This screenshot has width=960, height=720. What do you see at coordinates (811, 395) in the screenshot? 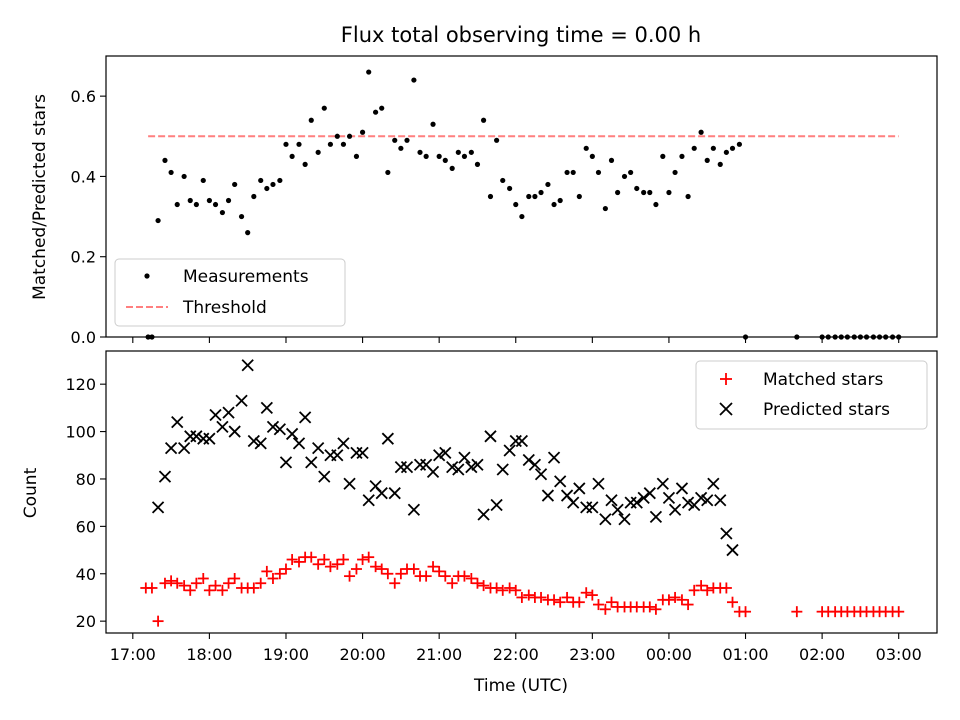
I see `count-legend-box` at bounding box center [811, 395].